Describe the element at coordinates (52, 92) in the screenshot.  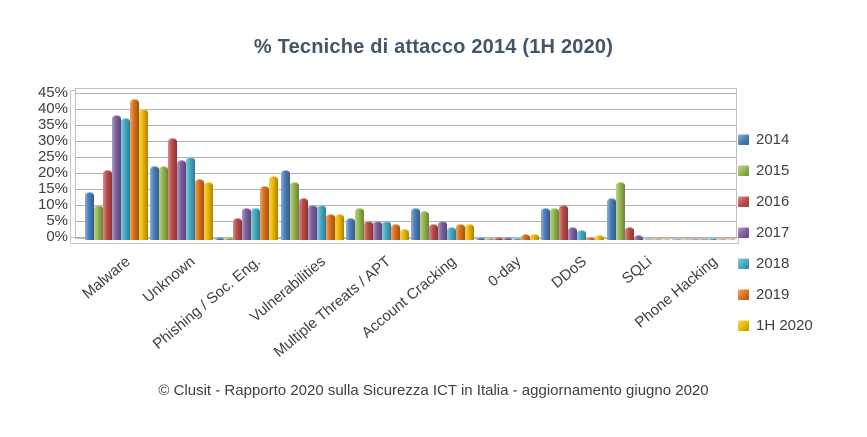
I see `y-tick-label: 45%` at that location.